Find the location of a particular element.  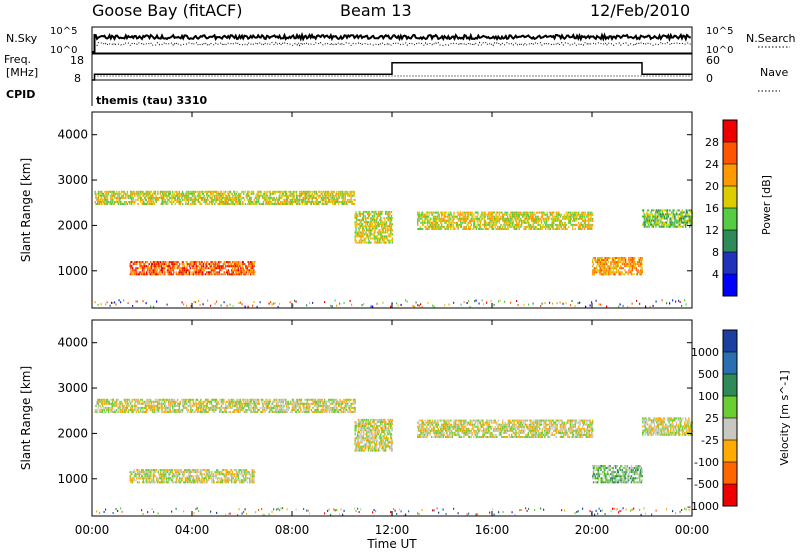

freq-label-line2: [MHz] is located at coordinates (22, 72).